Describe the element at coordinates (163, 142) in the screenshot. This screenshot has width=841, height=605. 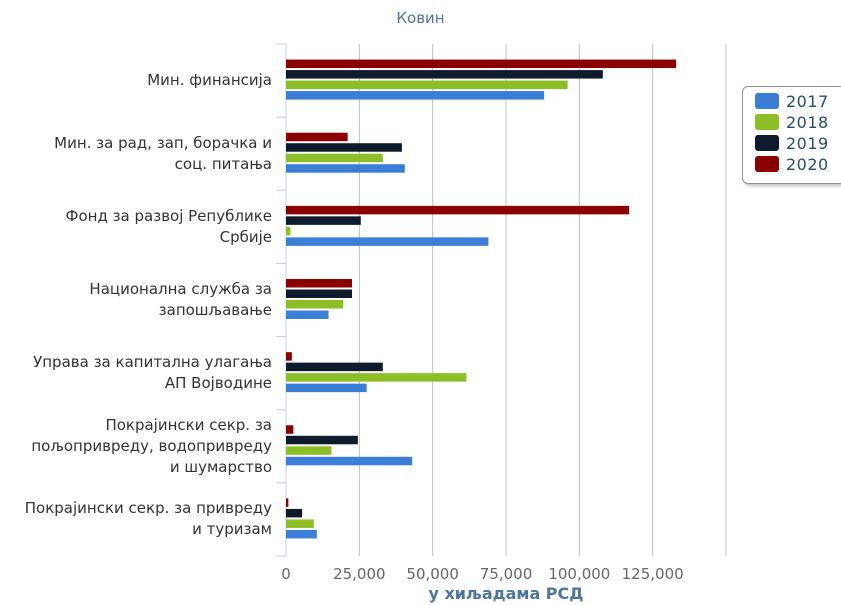
I see `category-label-line: Мин. за рад, зап, борачка и` at that location.